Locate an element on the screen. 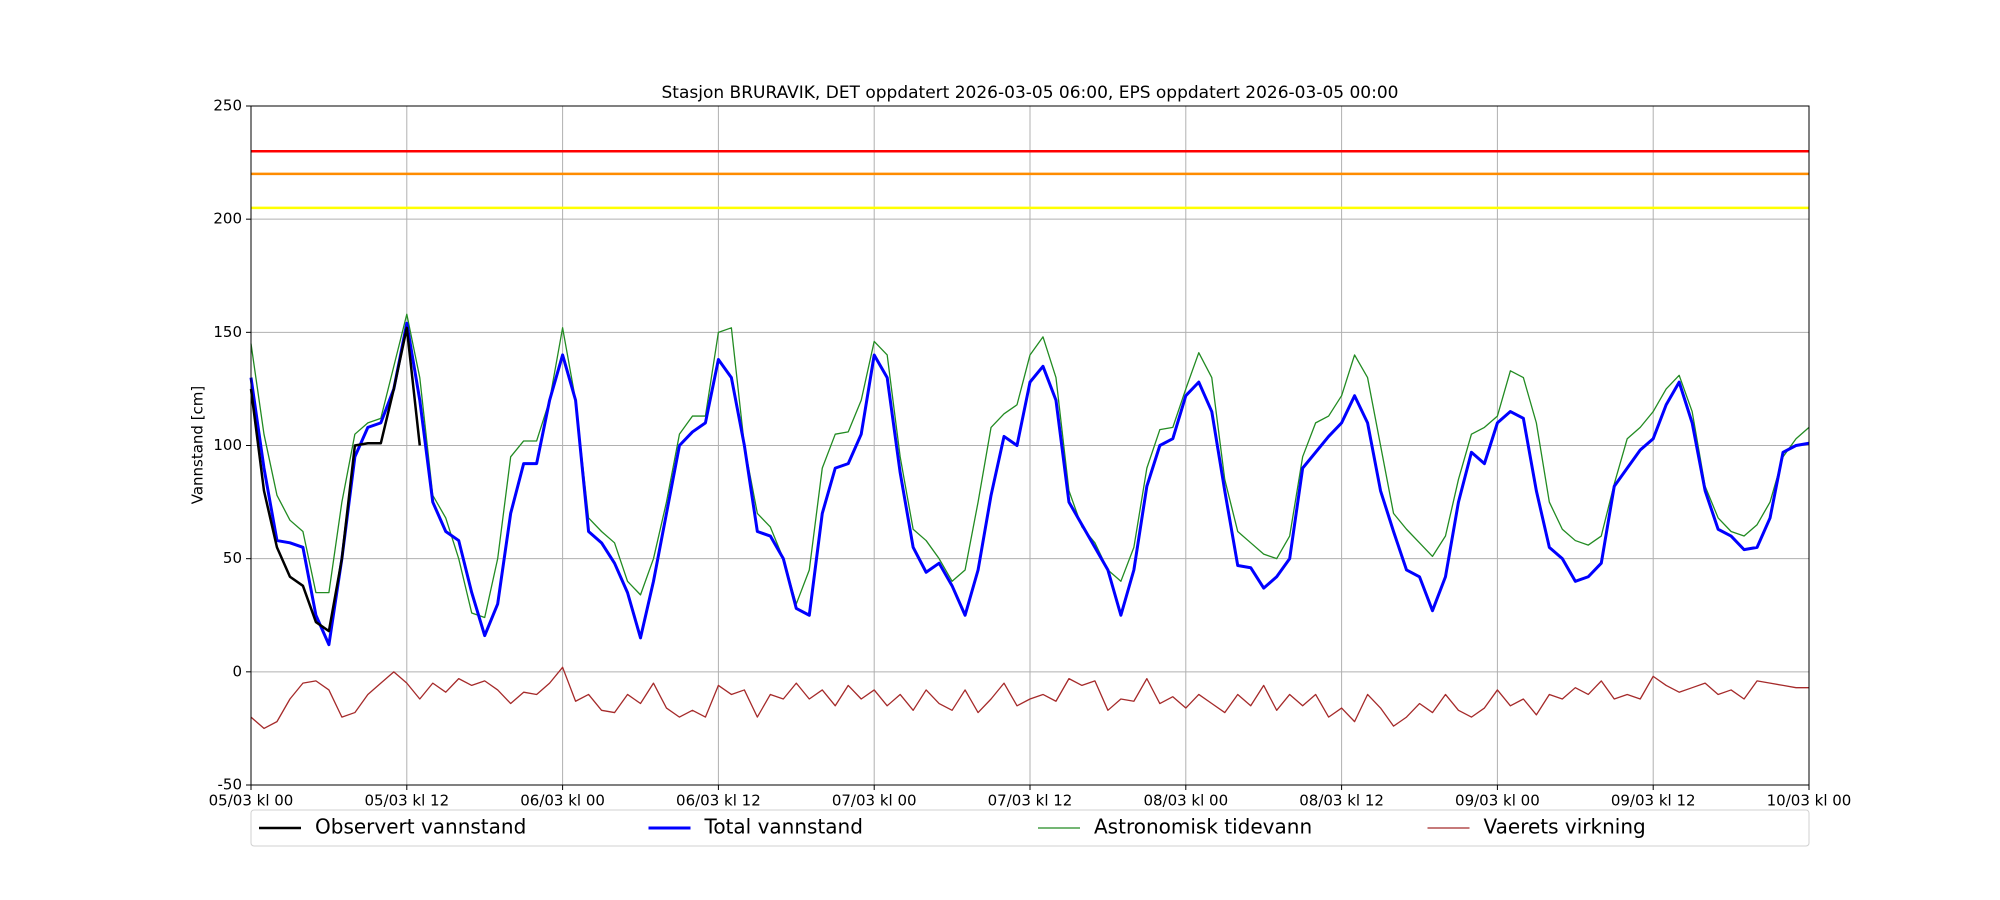 Image resolution: width=2000 pixels, height=900 pixels. y-tick-label: -50 is located at coordinates (230, 785).